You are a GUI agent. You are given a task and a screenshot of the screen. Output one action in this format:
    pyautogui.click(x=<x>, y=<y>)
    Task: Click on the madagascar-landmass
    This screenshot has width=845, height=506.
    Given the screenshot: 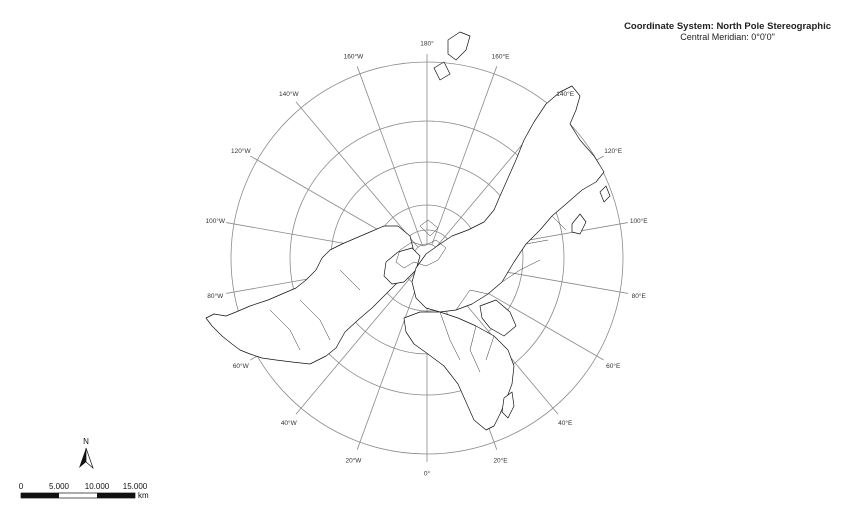 What is the action you would take?
    pyautogui.click(x=508, y=405)
    